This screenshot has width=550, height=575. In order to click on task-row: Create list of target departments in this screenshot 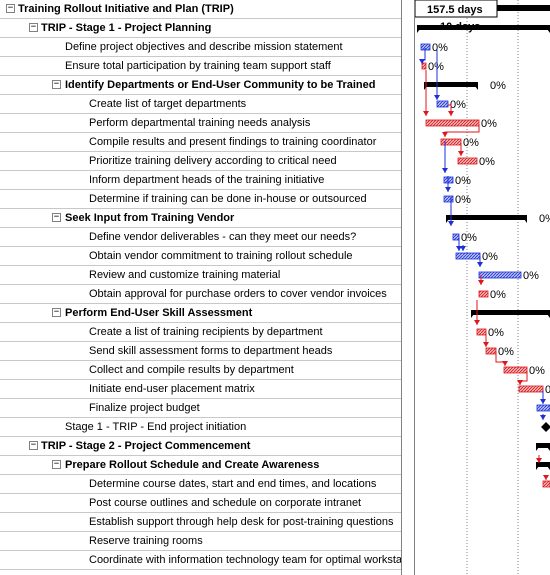, I will do `click(200, 104)`.